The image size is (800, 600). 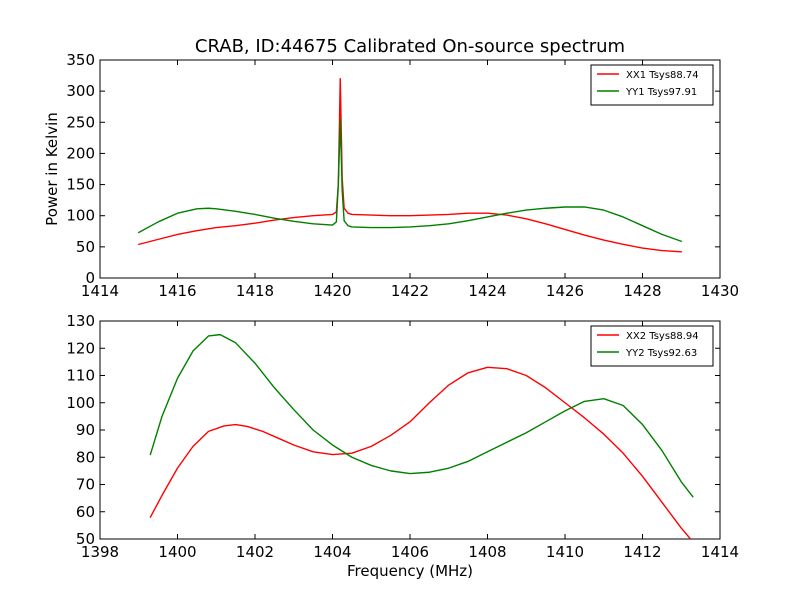 I want to click on x-tick-label: 1418, so click(x=255, y=291).